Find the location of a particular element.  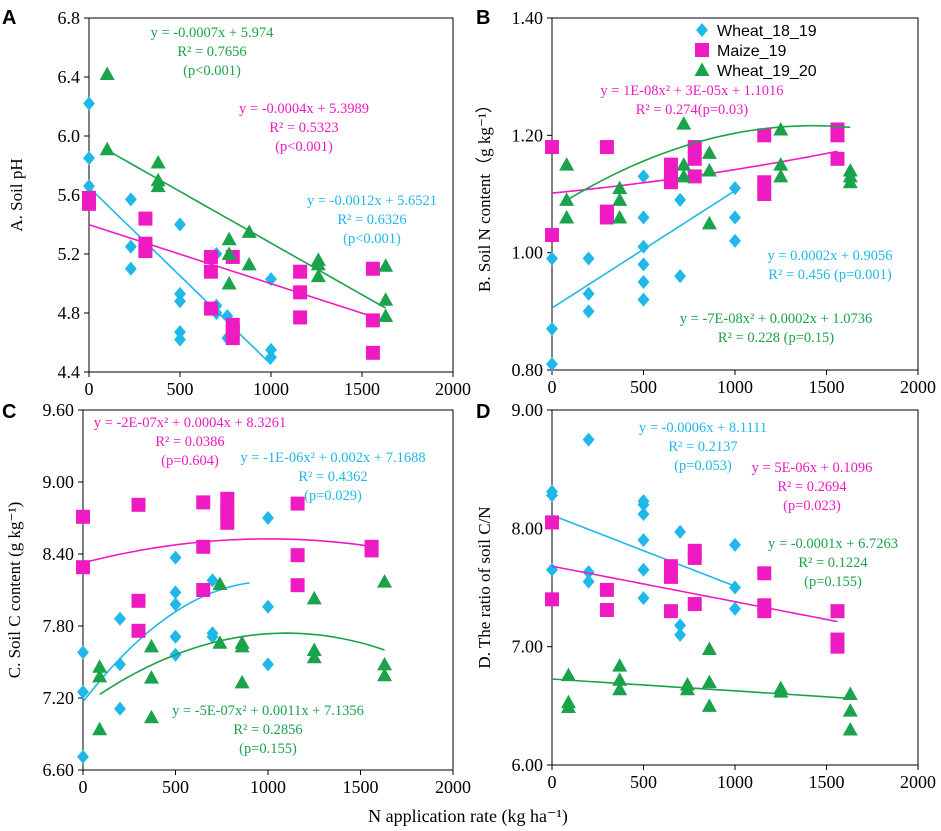

equation-line: R² = 0.4362 is located at coordinates (332, 477).